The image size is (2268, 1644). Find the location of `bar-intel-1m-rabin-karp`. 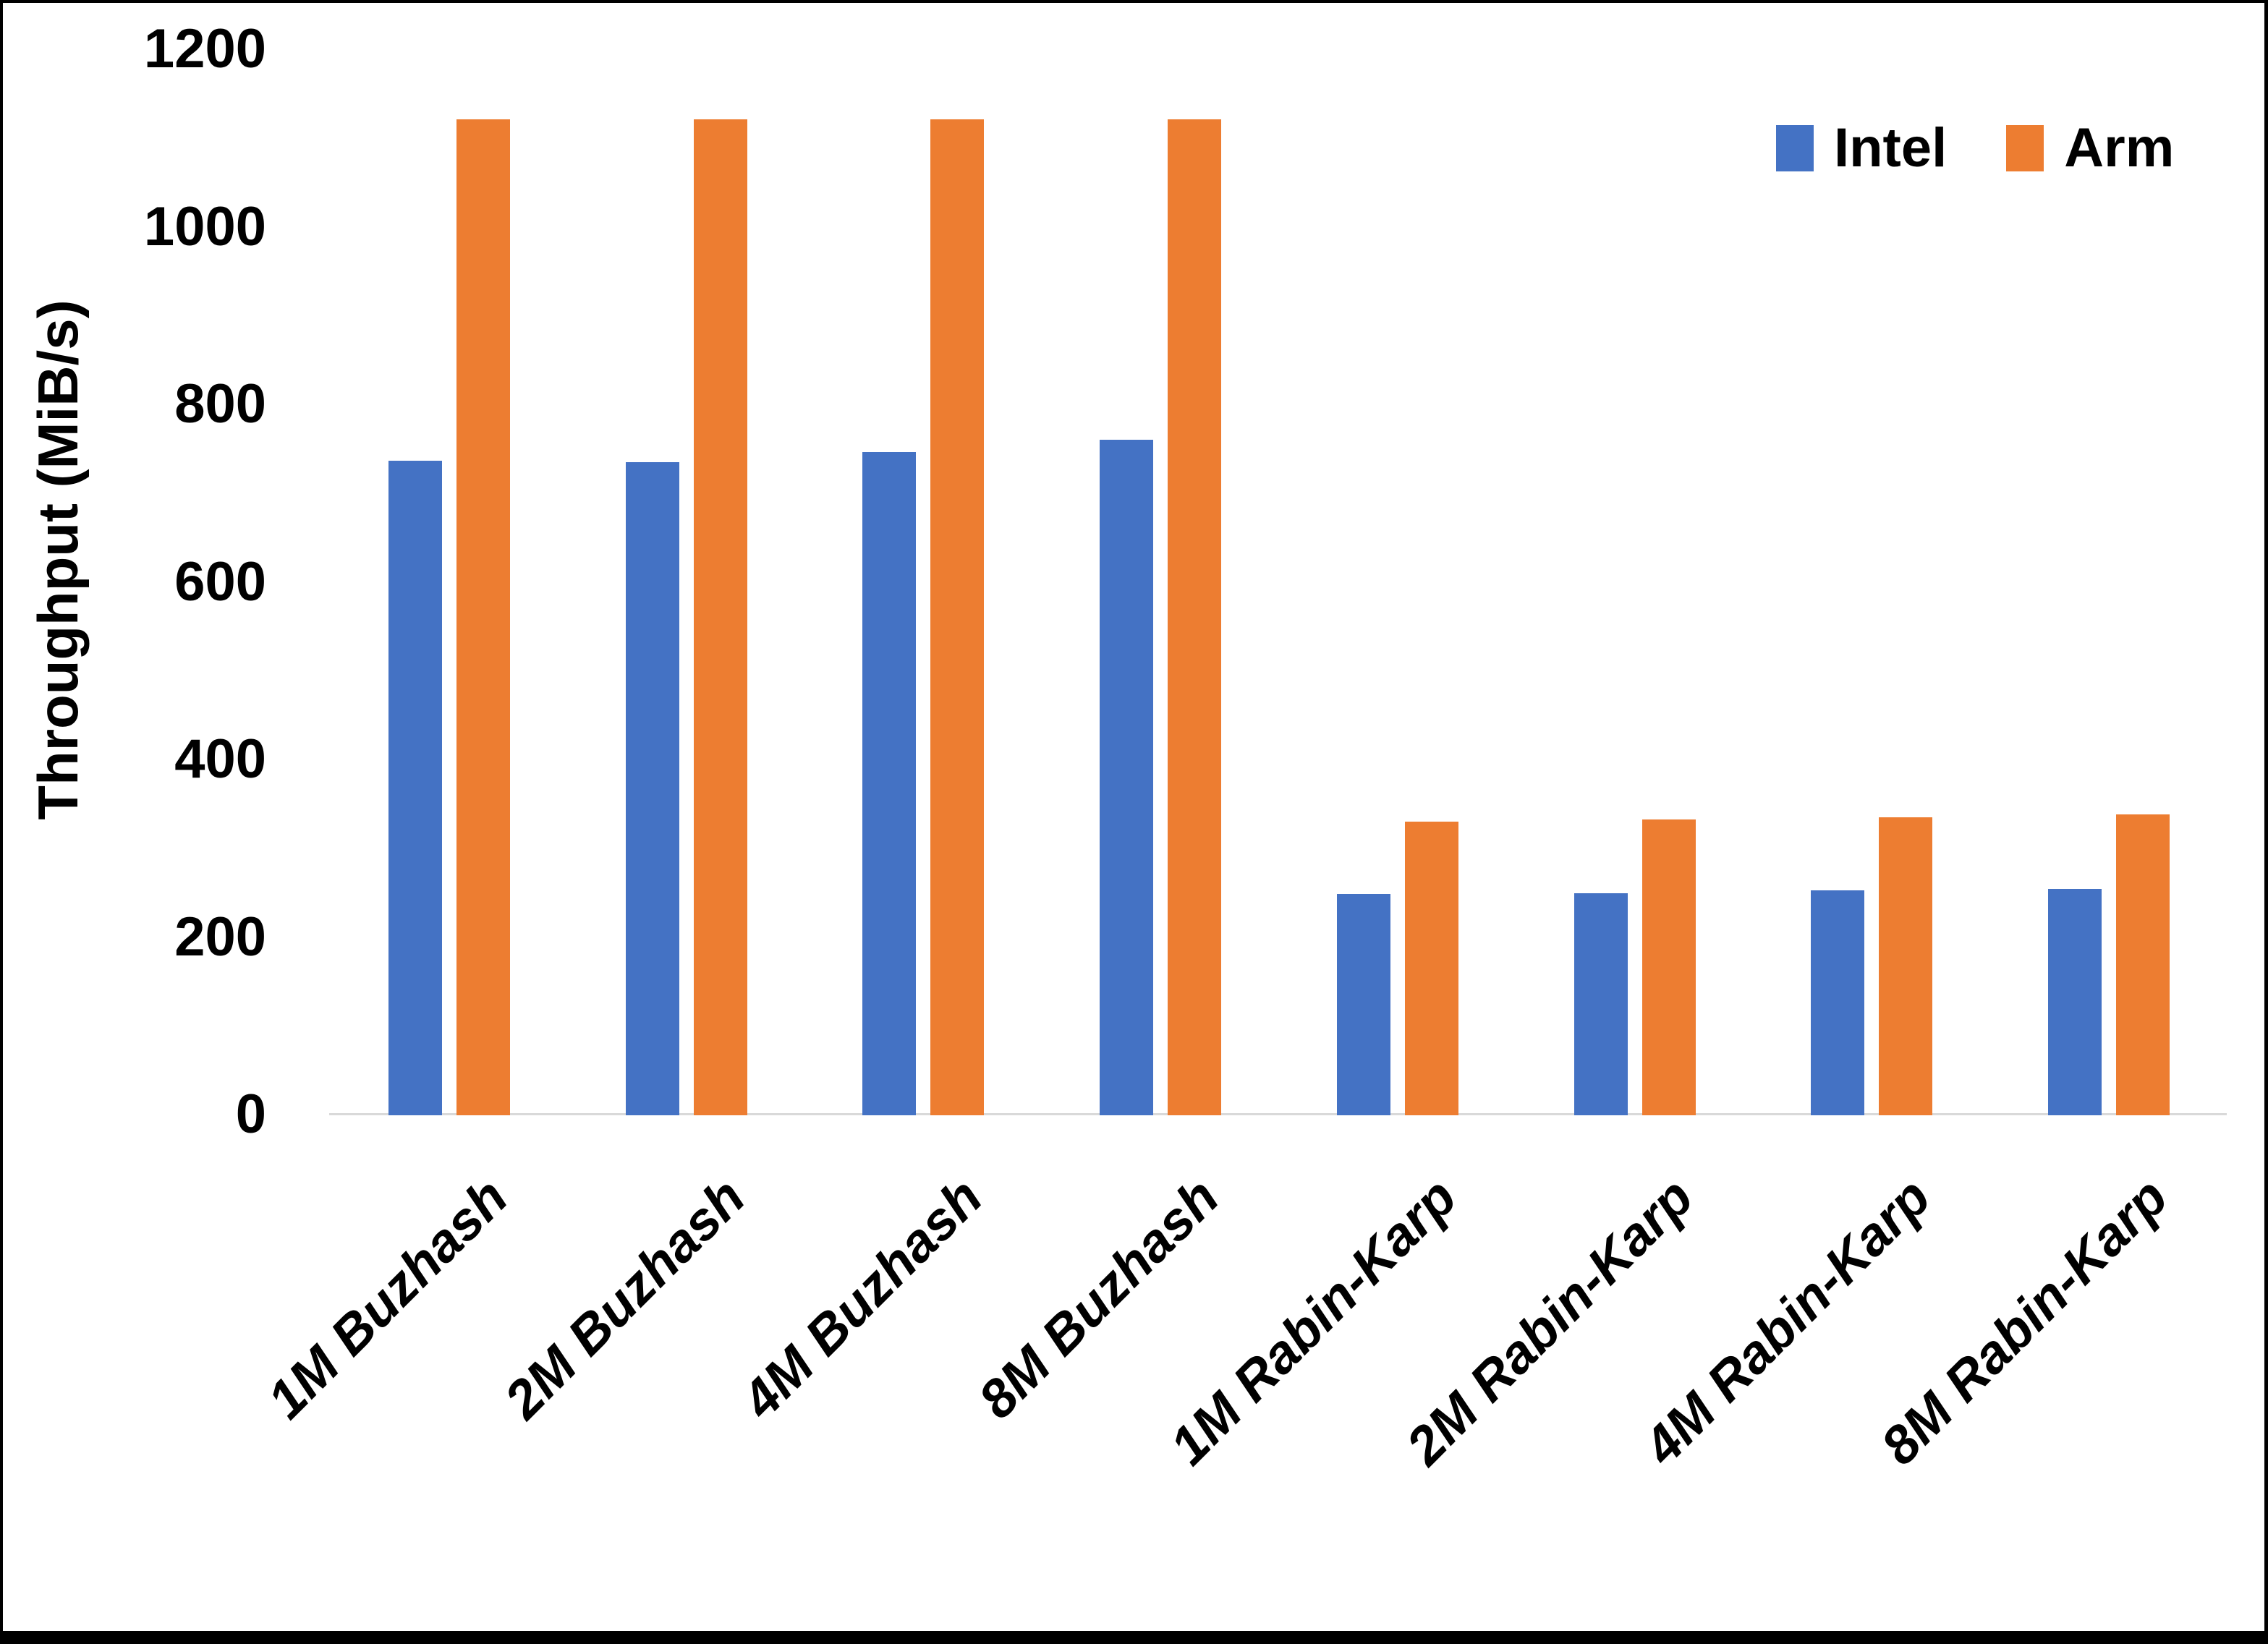

bar-intel-1m-rabin-karp is located at coordinates (1363, 1004).